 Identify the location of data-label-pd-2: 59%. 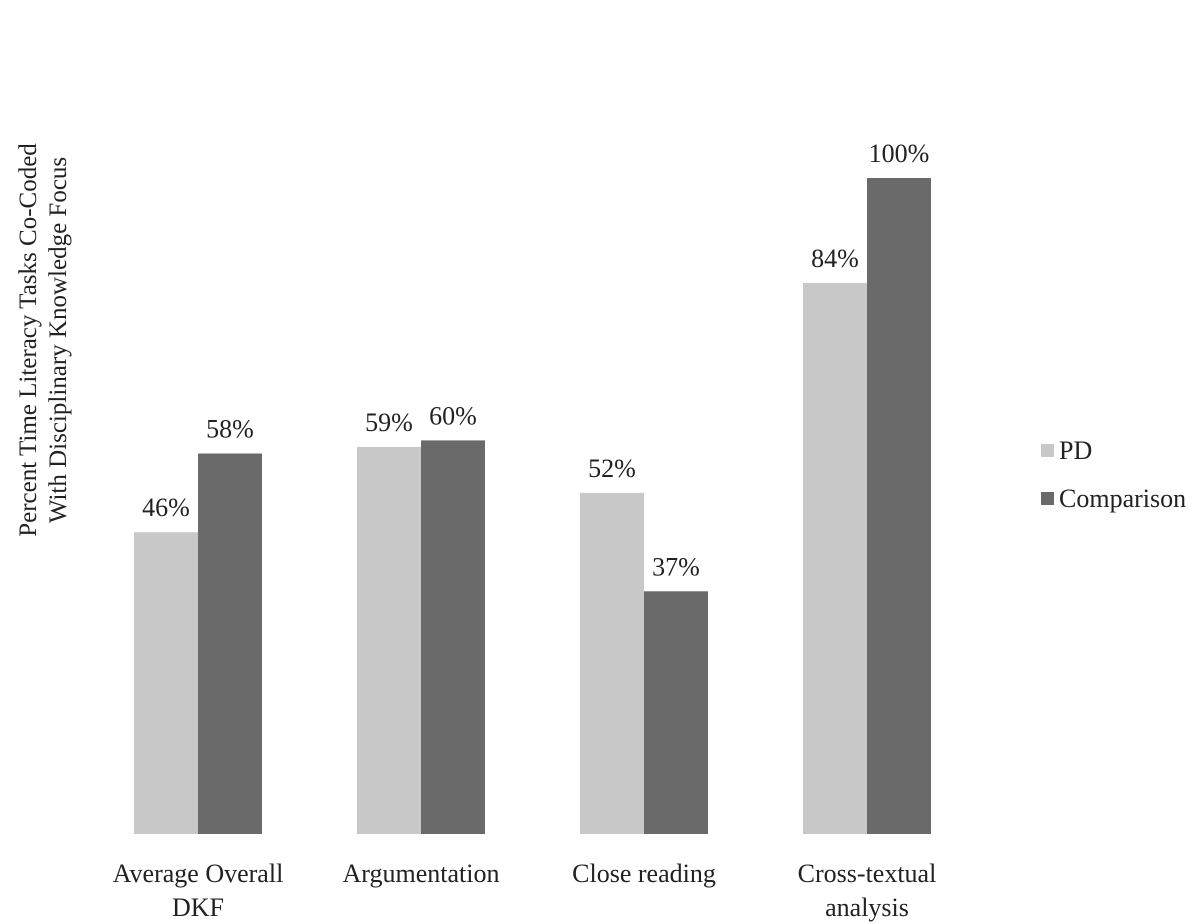
(389, 422).